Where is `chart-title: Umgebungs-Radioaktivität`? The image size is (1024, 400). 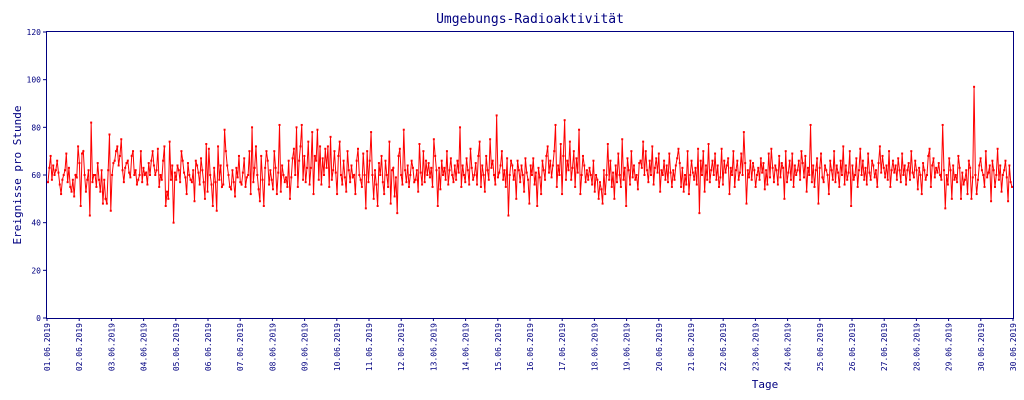 chart-title: Umgebungs-Radioaktivität is located at coordinates (530, 19).